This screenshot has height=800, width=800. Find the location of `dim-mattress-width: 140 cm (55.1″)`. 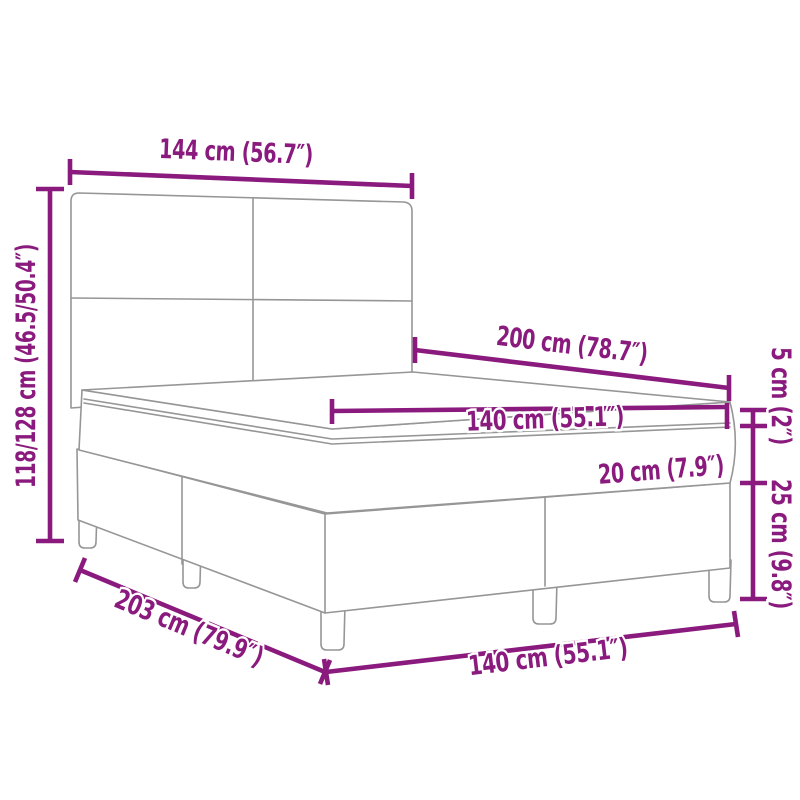

dim-mattress-width: 140 cm (55.1″) is located at coordinates (529, 419).